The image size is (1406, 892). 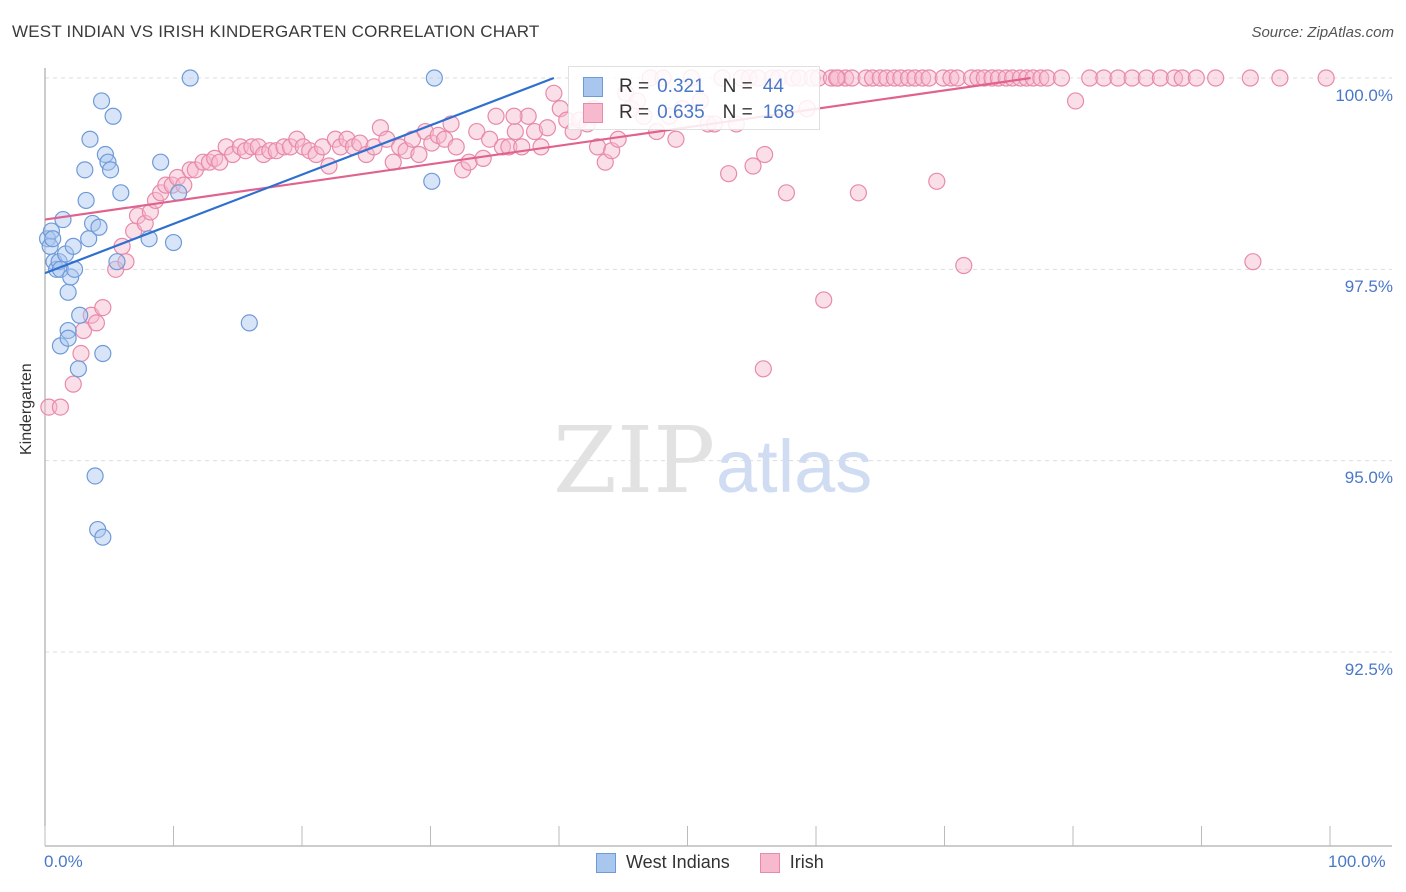 What do you see at coordinates (1368, 286) in the screenshot?
I see `y-tick-97-5: 97.5%` at bounding box center [1368, 286].